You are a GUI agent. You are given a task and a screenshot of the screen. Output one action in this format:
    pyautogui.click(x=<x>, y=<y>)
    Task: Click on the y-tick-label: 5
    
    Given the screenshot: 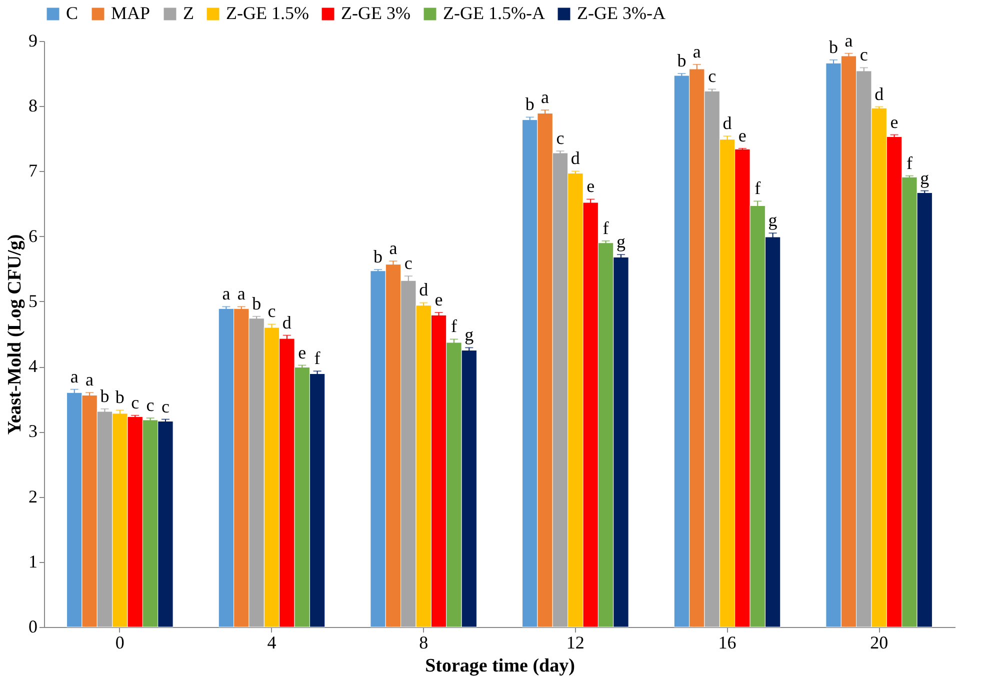 What is the action you would take?
    pyautogui.click(x=33, y=300)
    